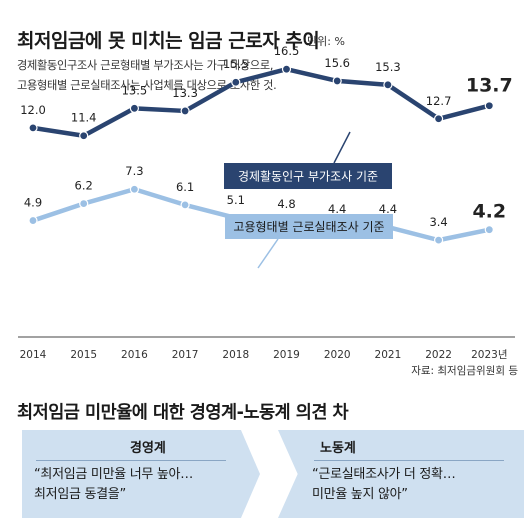 This screenshot has width=530, height=531. I want to click on source-note: 자료: 최저임금위원회 등, so click(464, 371).